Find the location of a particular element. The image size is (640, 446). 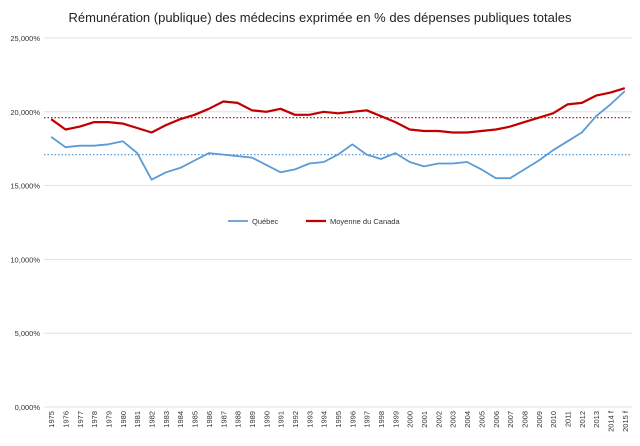

x-tick-label: 1989 is located at coordinates (252, 419).